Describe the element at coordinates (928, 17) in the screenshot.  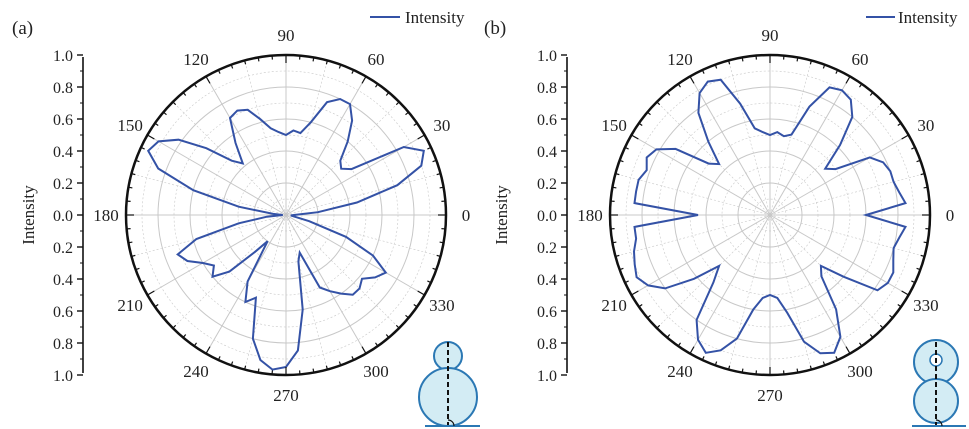
I see `legend-label-b: Intensity` at that location.